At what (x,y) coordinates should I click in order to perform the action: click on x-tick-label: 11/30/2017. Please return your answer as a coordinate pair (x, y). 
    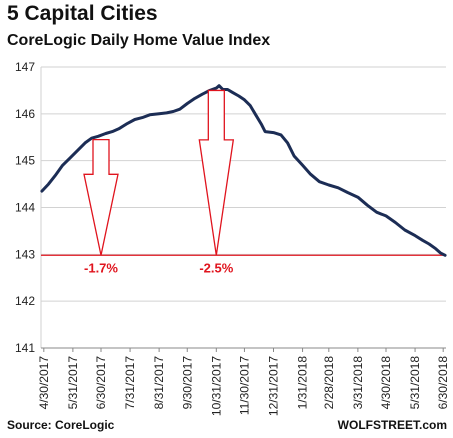
    Looking at the image, I should click on (244, 385).